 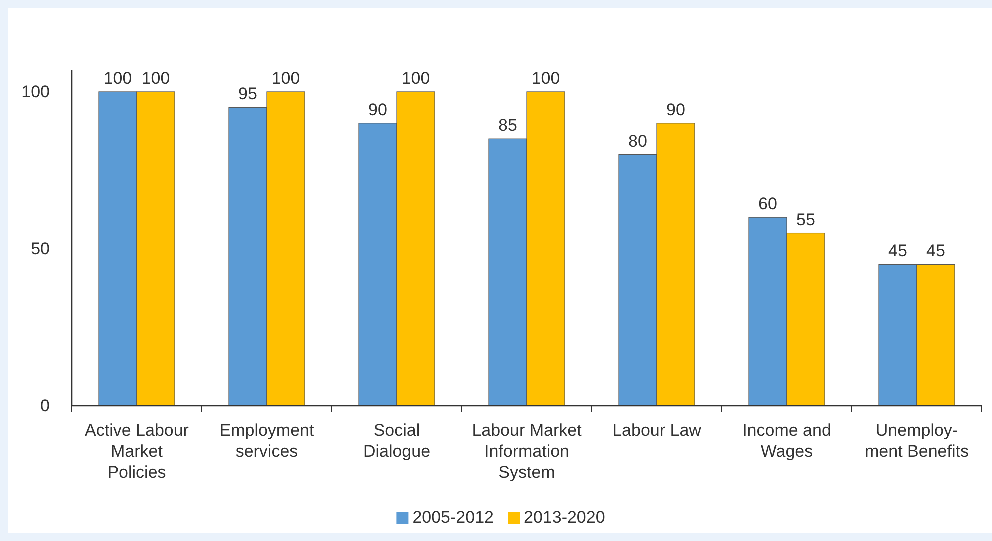 I want to click on x-tick-label: Social Dialogue, so click(x=397, y=441).